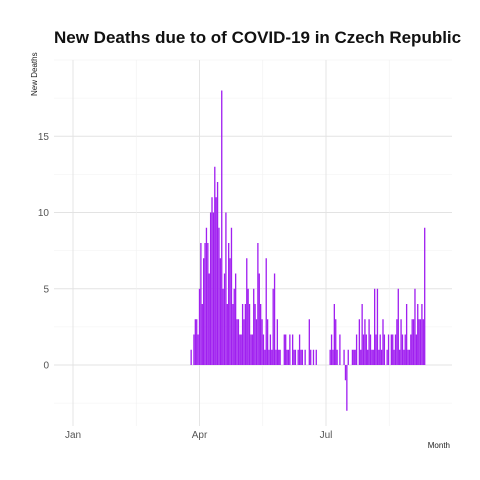 The image size is (480, 480). Describe the element at coordinates (439, 445) in the screenshot. I see `x-axis-label: Month` at that location.